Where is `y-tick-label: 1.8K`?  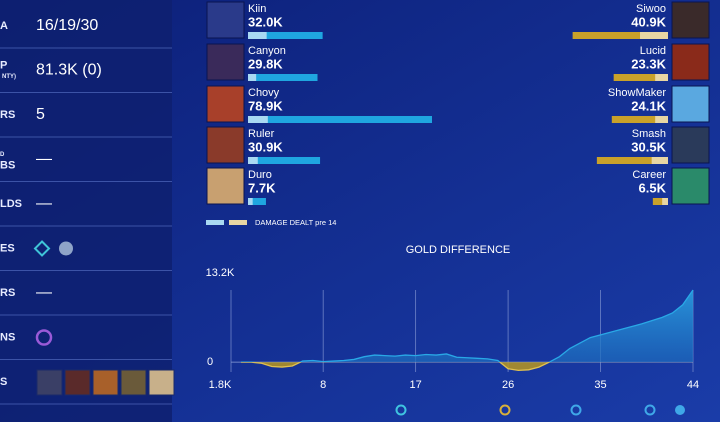
y-tick-label: 1.8K is located at coordinates (220, 385).